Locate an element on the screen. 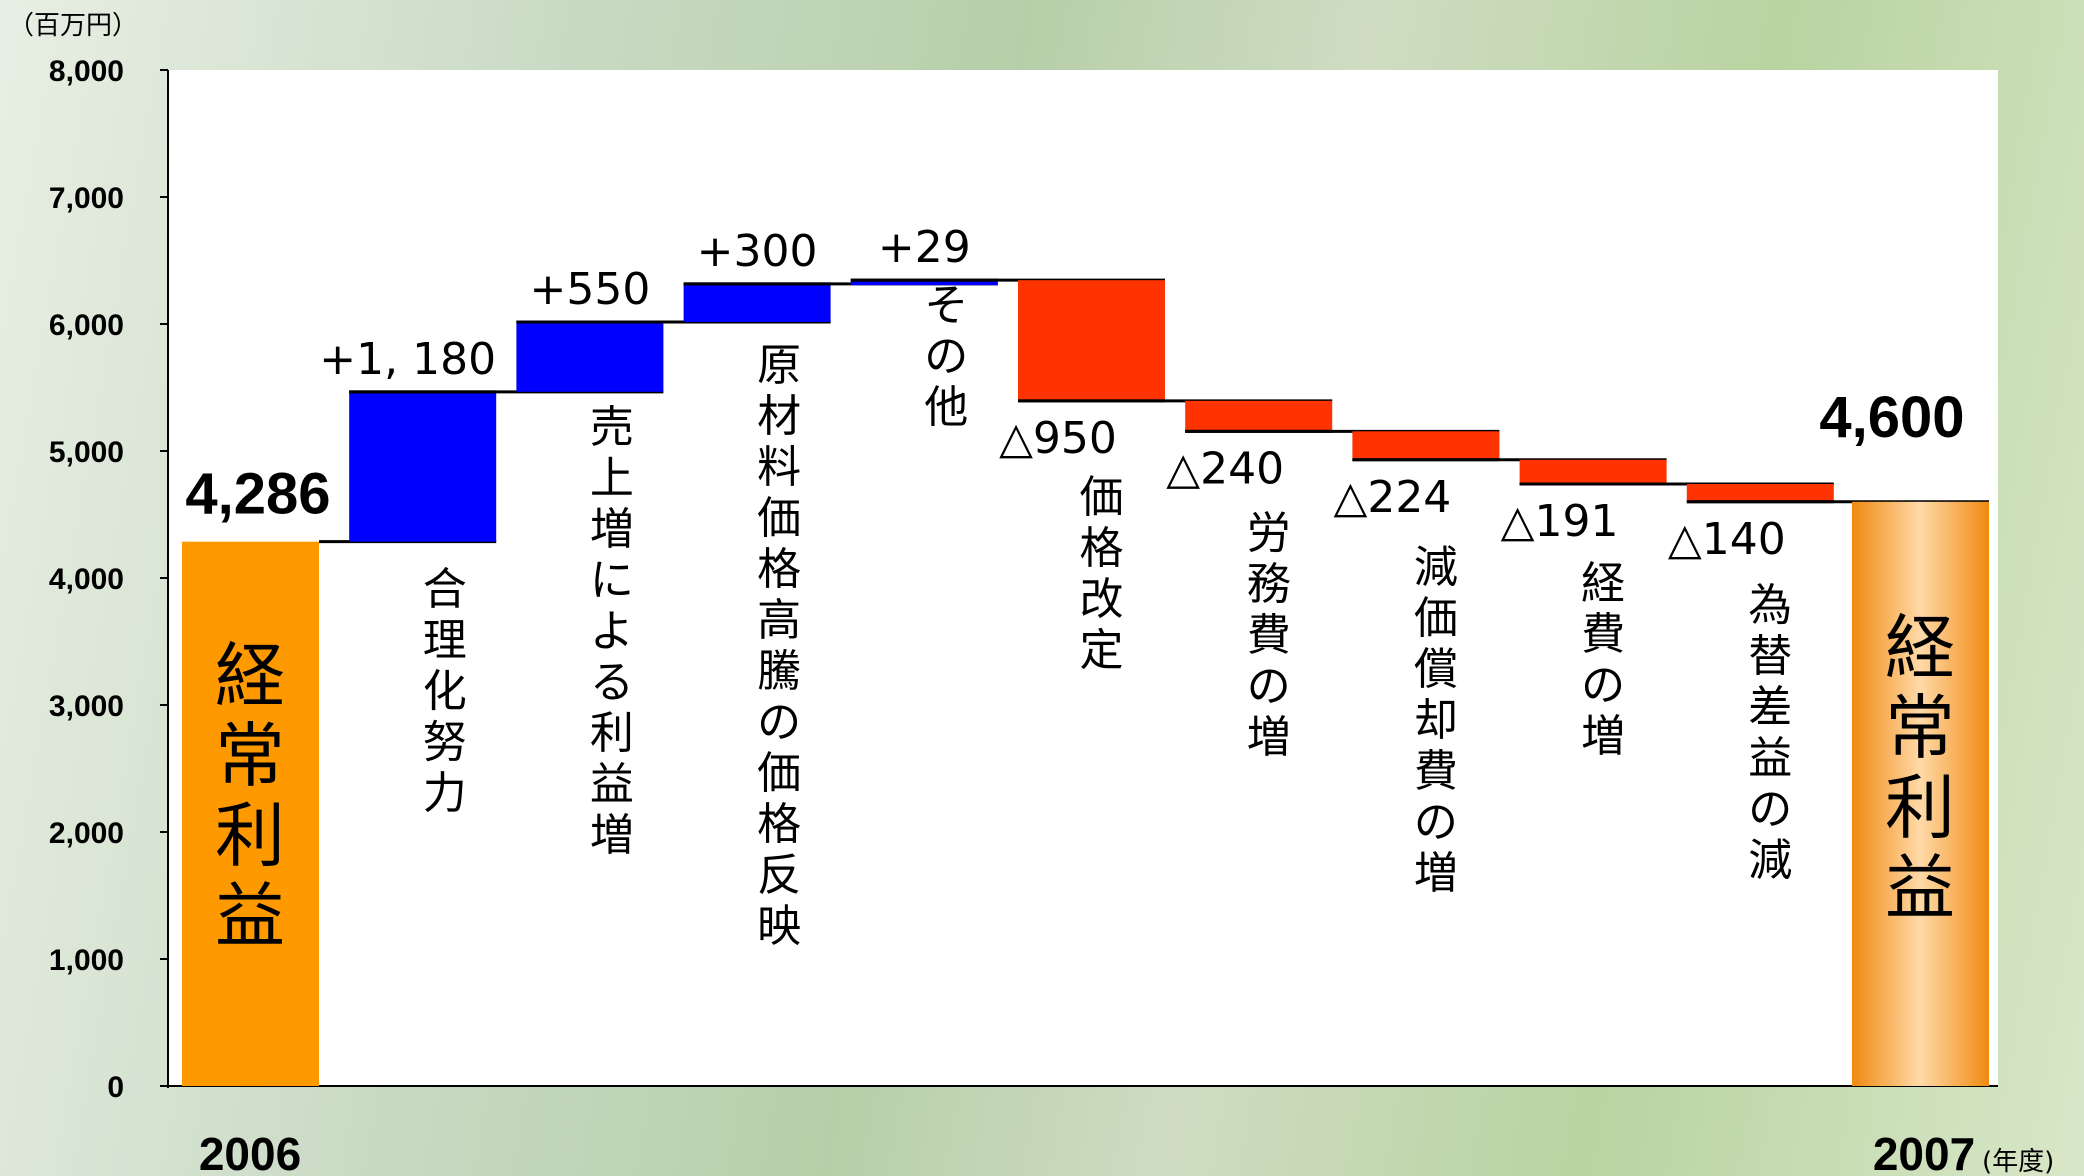  step-category-label-char: 力 is located at coordinates (445, 793).